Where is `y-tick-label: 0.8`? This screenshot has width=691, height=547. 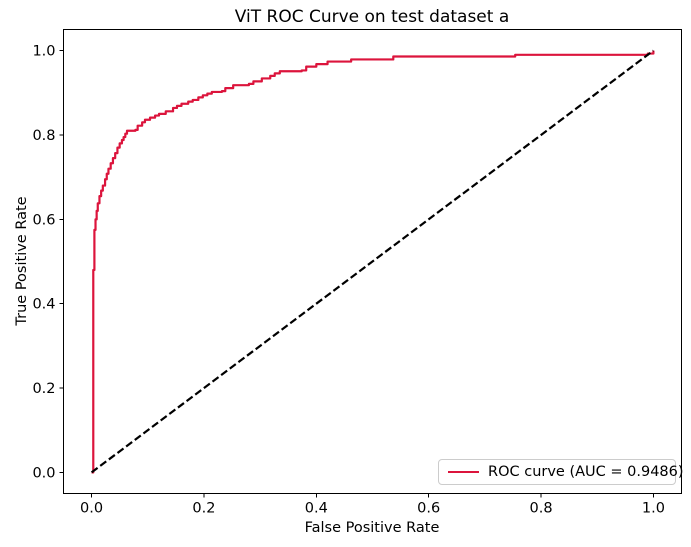
y-tick-label: 0.8 is located at coordinates (43, 136).